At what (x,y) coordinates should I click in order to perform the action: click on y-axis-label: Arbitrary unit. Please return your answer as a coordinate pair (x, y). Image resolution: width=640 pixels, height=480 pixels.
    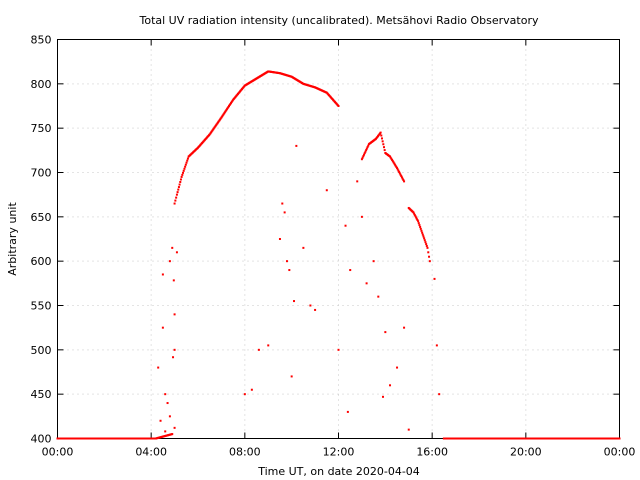
    Looking at the image, I should click on (12, 239).